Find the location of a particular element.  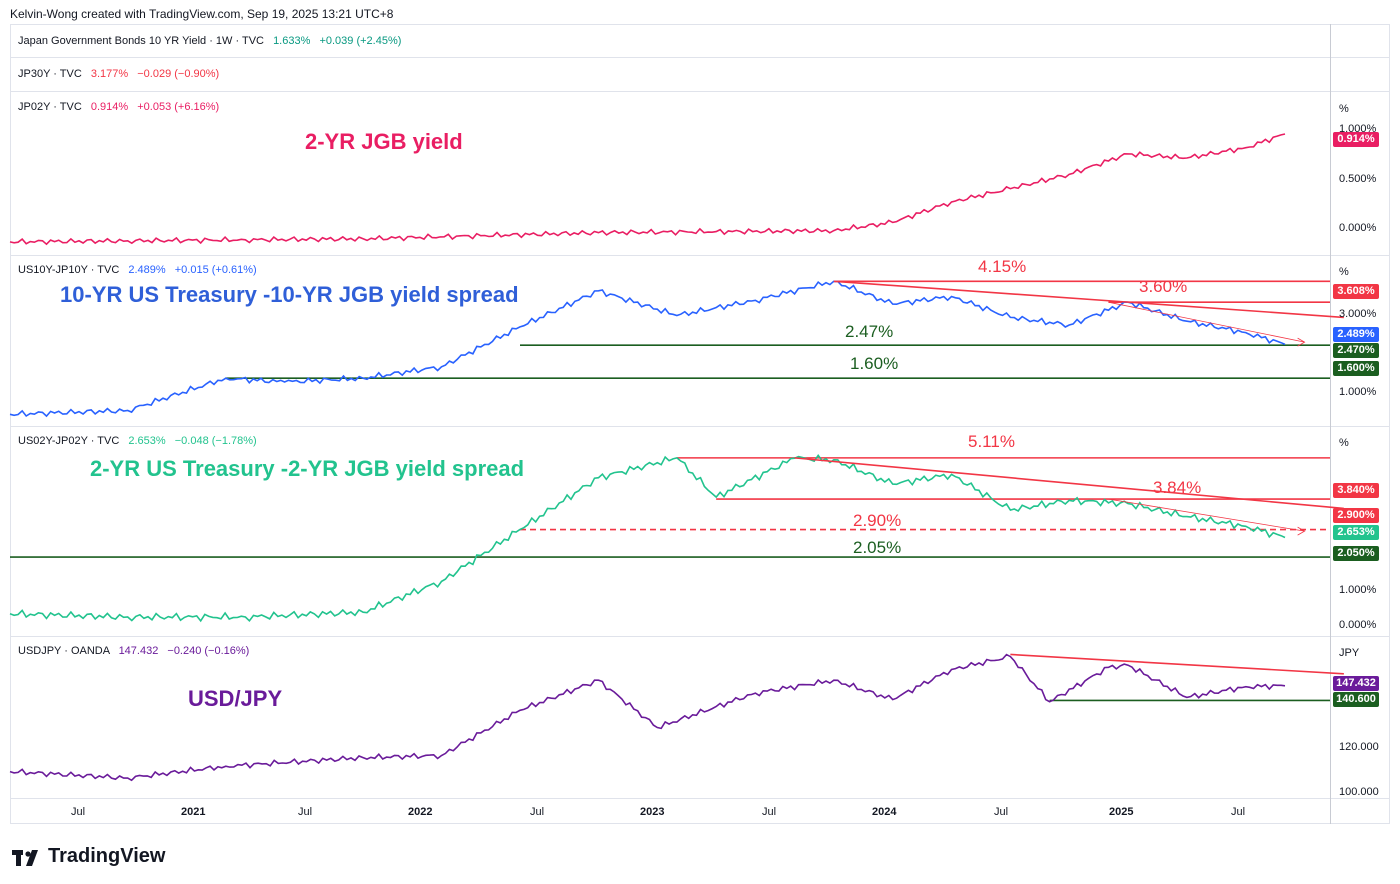

series-line-USDJPY is located at coordinates (647, 717).